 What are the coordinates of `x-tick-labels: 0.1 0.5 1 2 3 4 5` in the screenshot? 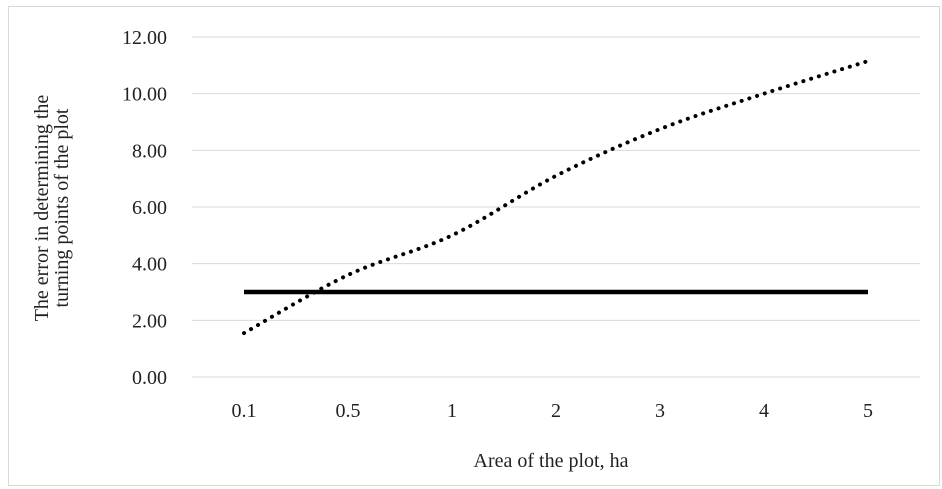 It's located at (553, 411).